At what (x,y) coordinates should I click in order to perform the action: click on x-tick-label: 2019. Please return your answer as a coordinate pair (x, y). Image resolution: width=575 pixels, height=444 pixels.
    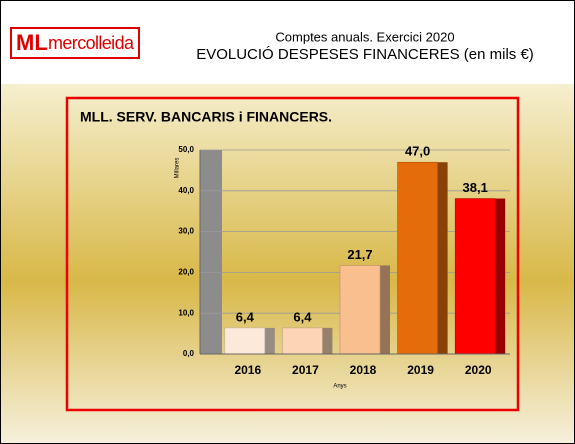
    Looking at the image, I should click on (420, 370).